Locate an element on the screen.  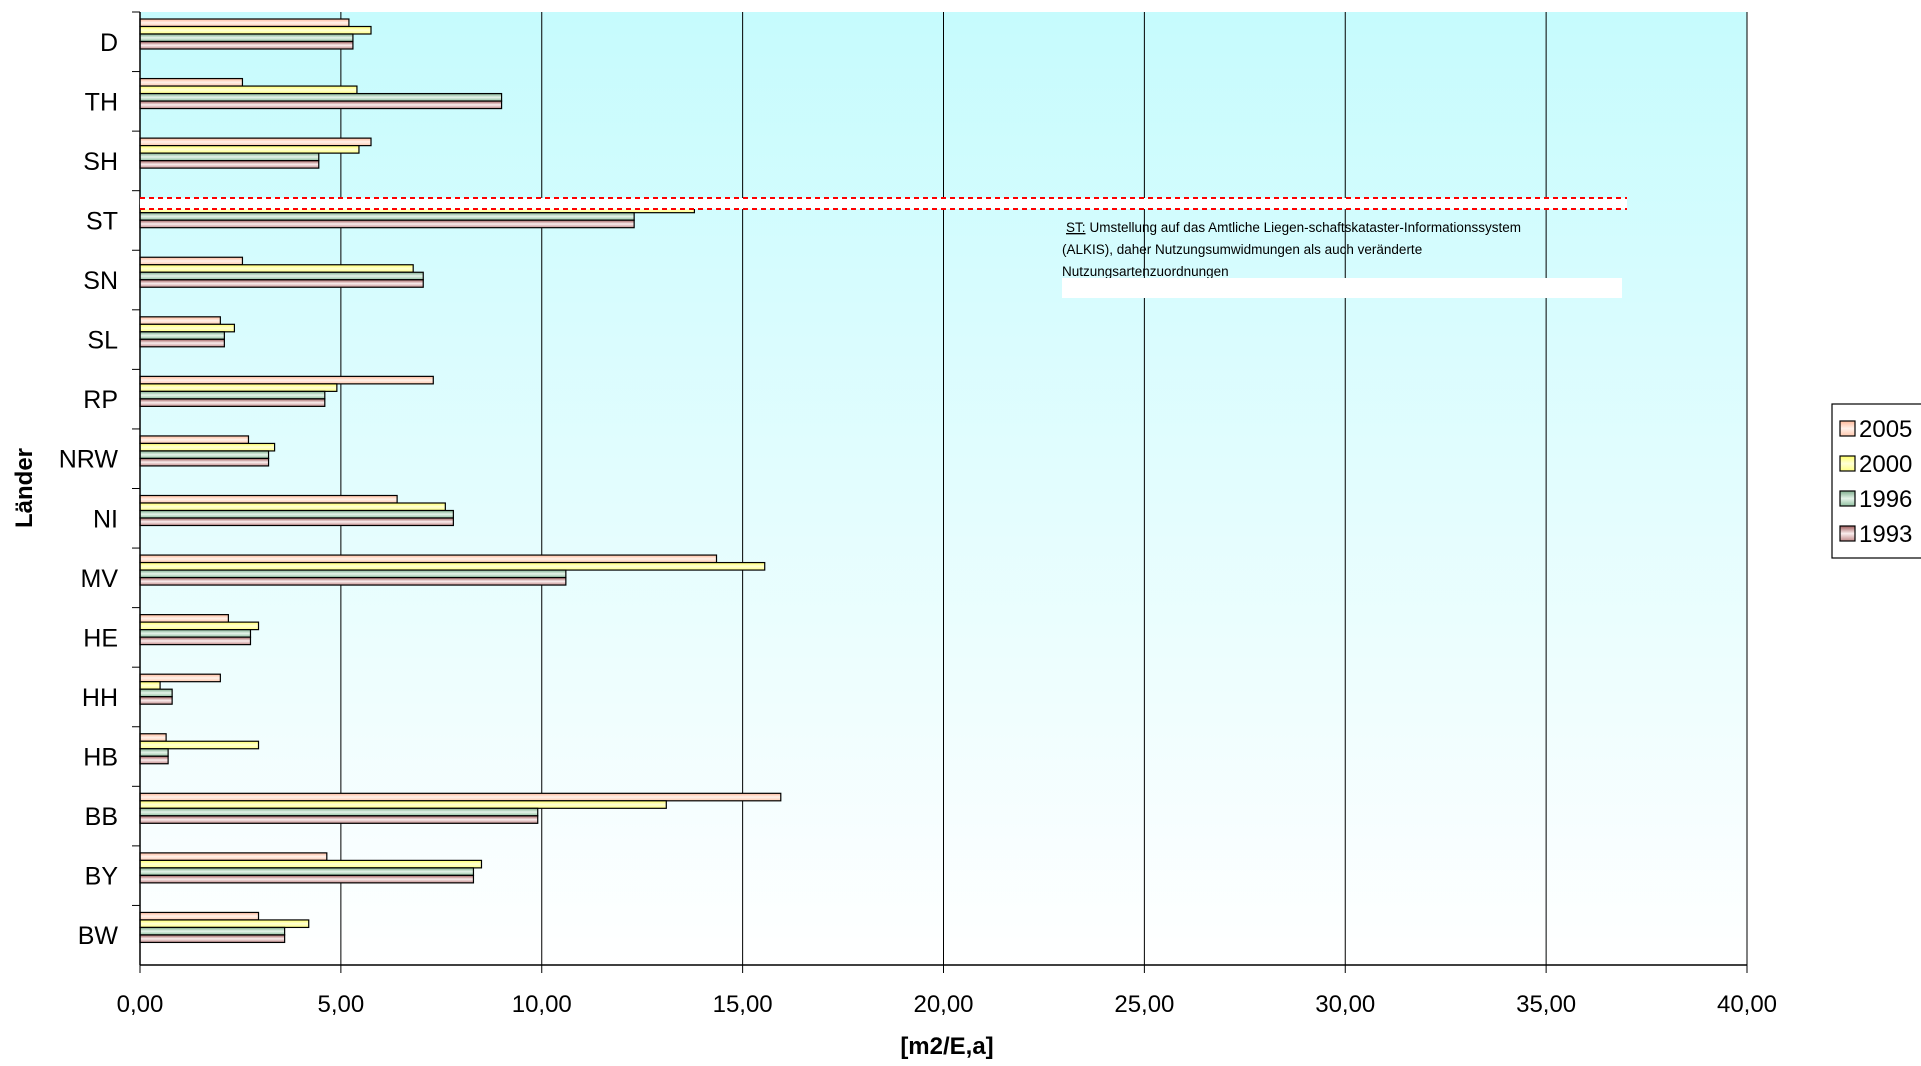
x-tick-label: 40,00 is located at coordinates (1747, 1004).